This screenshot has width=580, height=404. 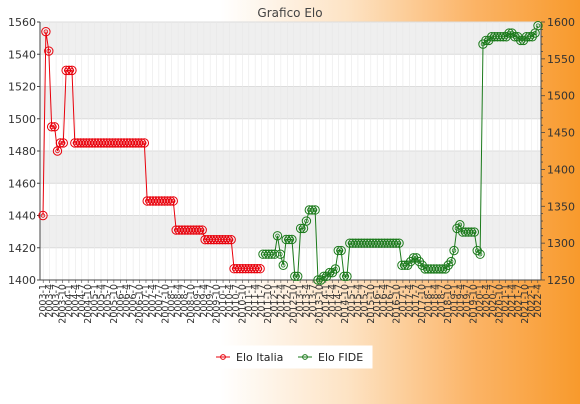 What do you see at coordinates (289, 13) in the screenshot?
I see `chart-title: Grafico Elo` at bounding box center [289, 13].